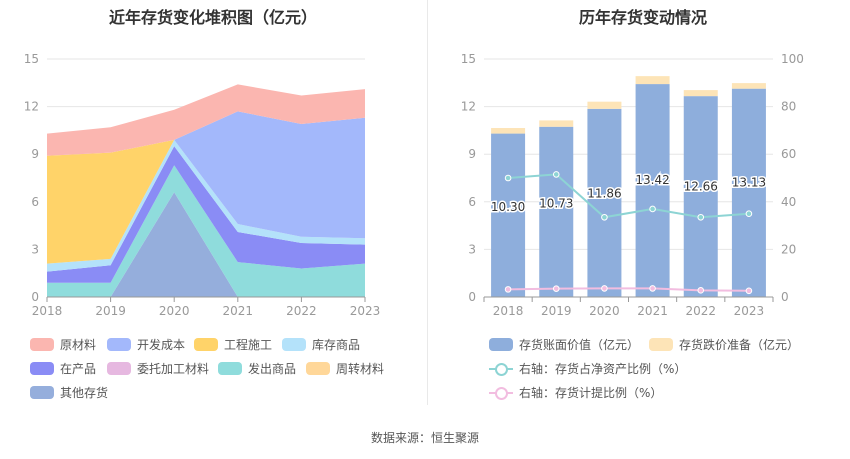  Describe the element at coordinates (206, 201) in the screenshot. I see `area-工程施工` at that location.